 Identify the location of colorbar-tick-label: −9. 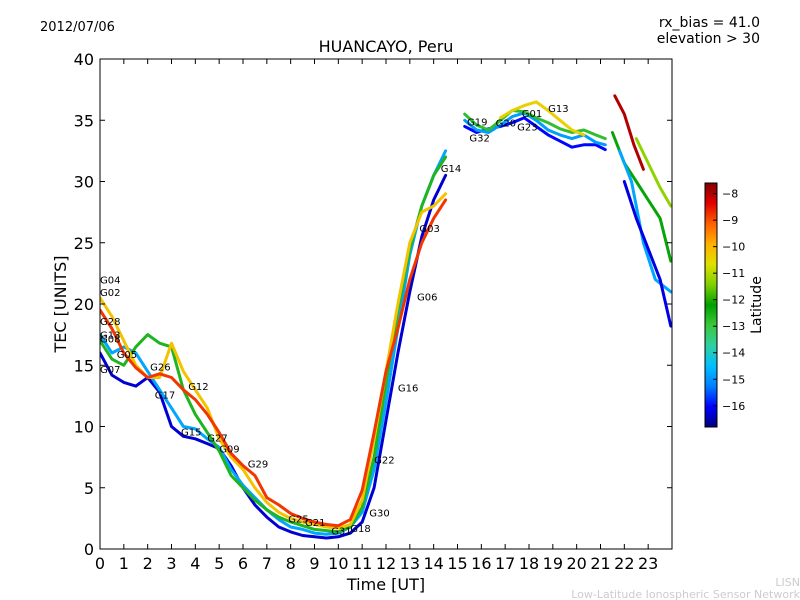
(730, 220).